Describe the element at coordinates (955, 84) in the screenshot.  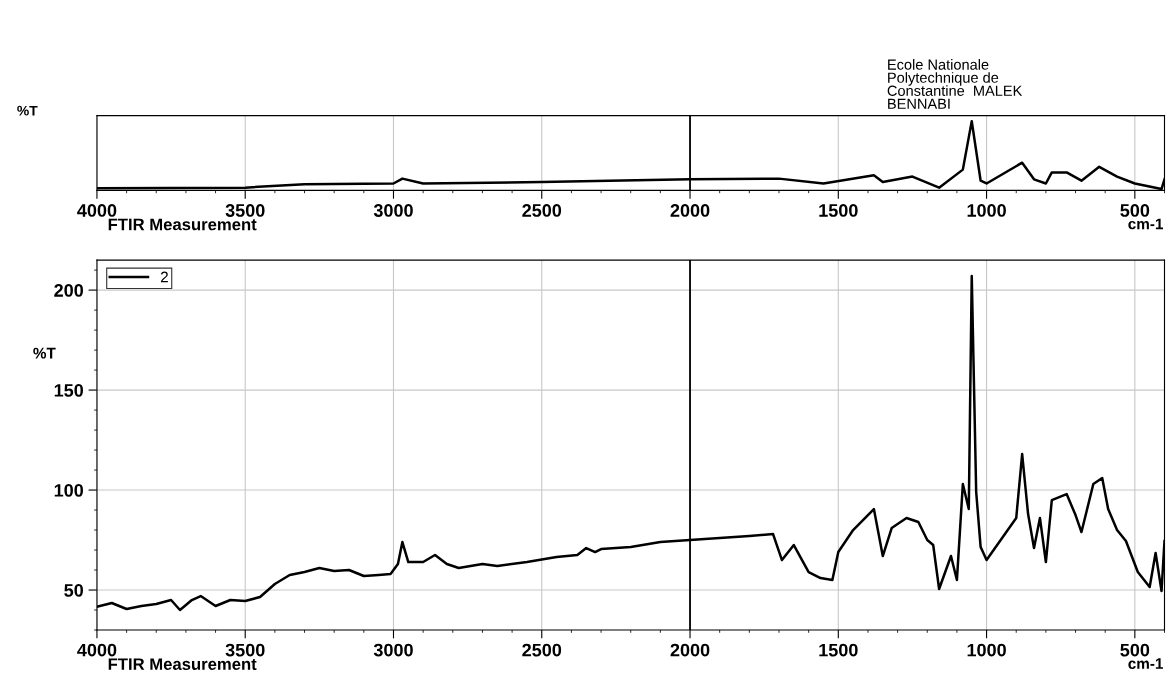
I see `chart-title: Ecole Nationale Polytechnique de Constantine MALEK BENNABI` at that location.